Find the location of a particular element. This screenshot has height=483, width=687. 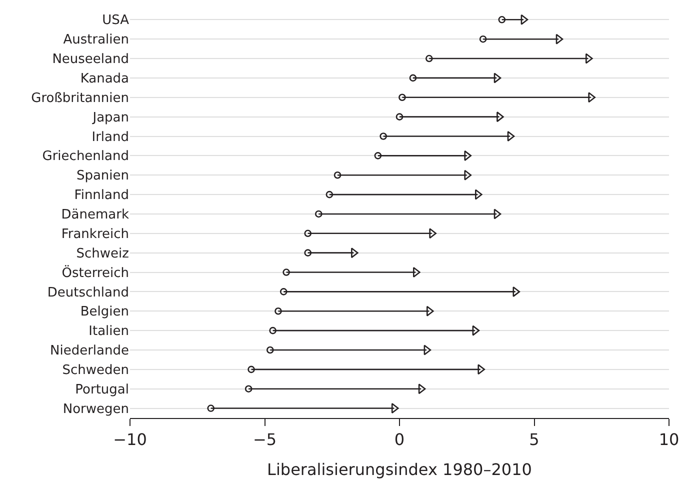

y-tick-label: USA is located at coordinates (116, 20).